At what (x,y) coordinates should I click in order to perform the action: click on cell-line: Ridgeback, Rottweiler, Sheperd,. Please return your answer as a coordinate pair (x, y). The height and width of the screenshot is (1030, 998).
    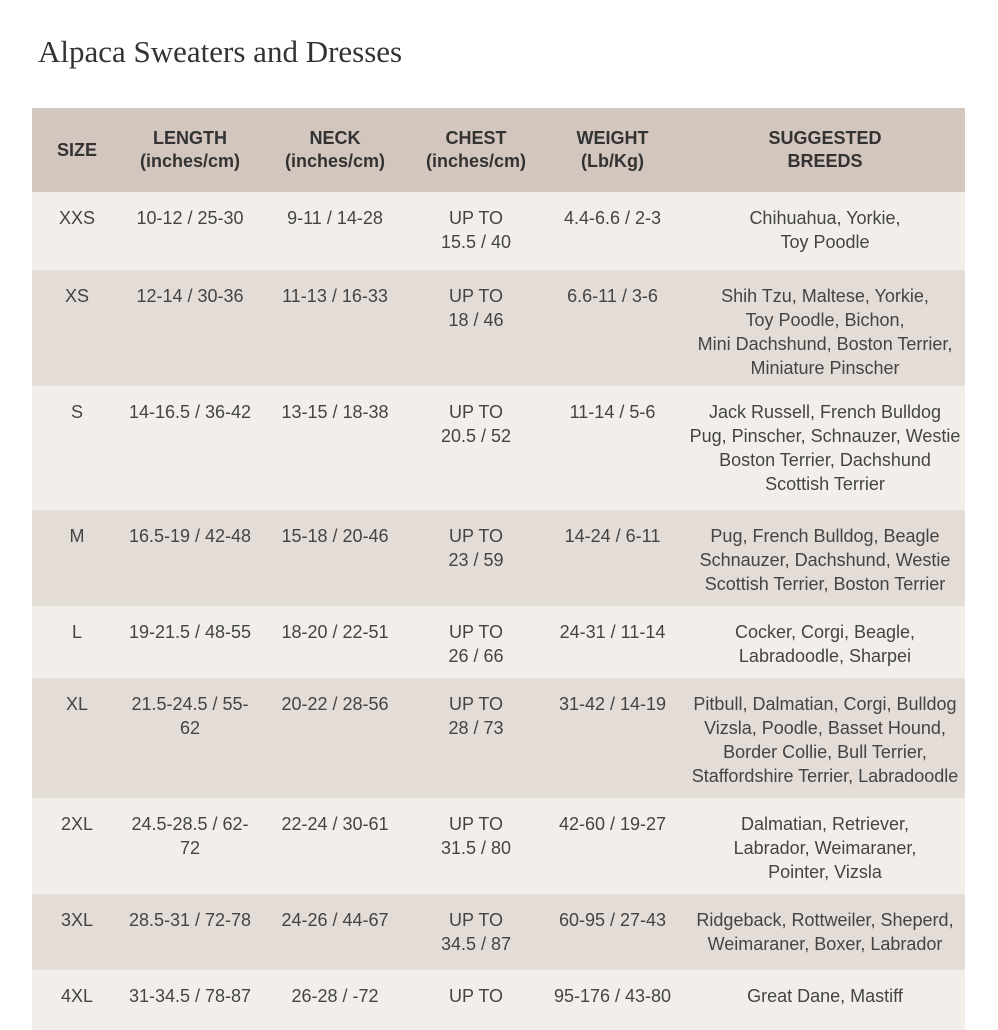
    Looking at the image, I should click on (825, 920).